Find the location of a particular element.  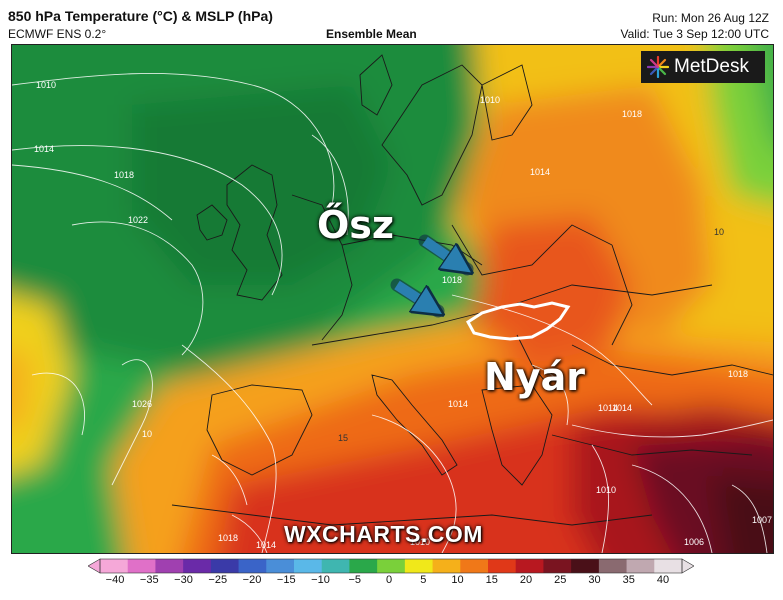

model-subtitle: ECMWF ENS 0.2° is located at coordinates (57, 34).